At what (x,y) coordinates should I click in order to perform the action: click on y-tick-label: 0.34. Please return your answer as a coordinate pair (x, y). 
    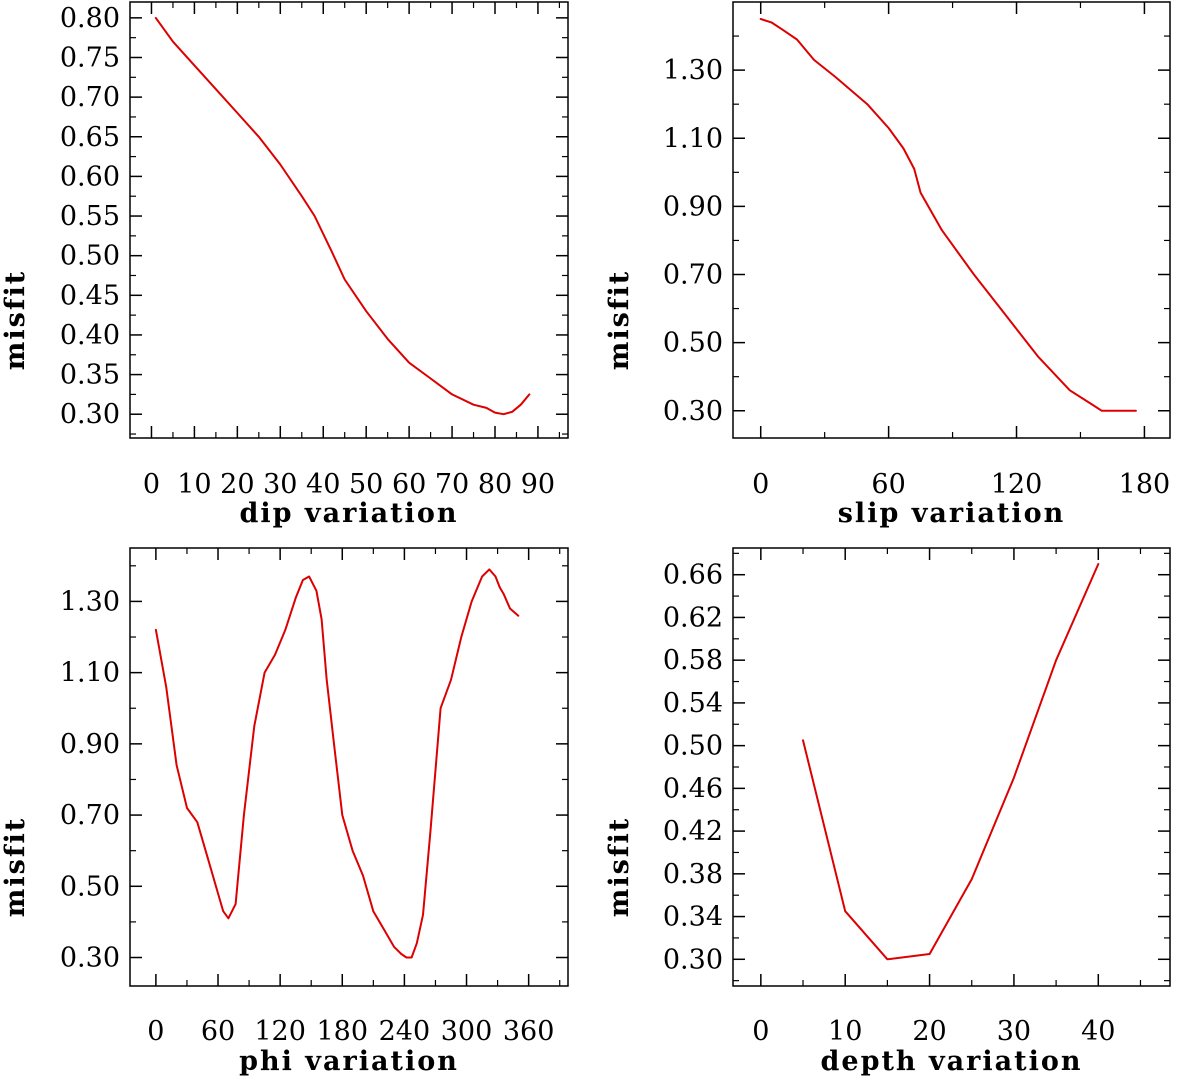
    Looking at the image, I should click on (693, 917).